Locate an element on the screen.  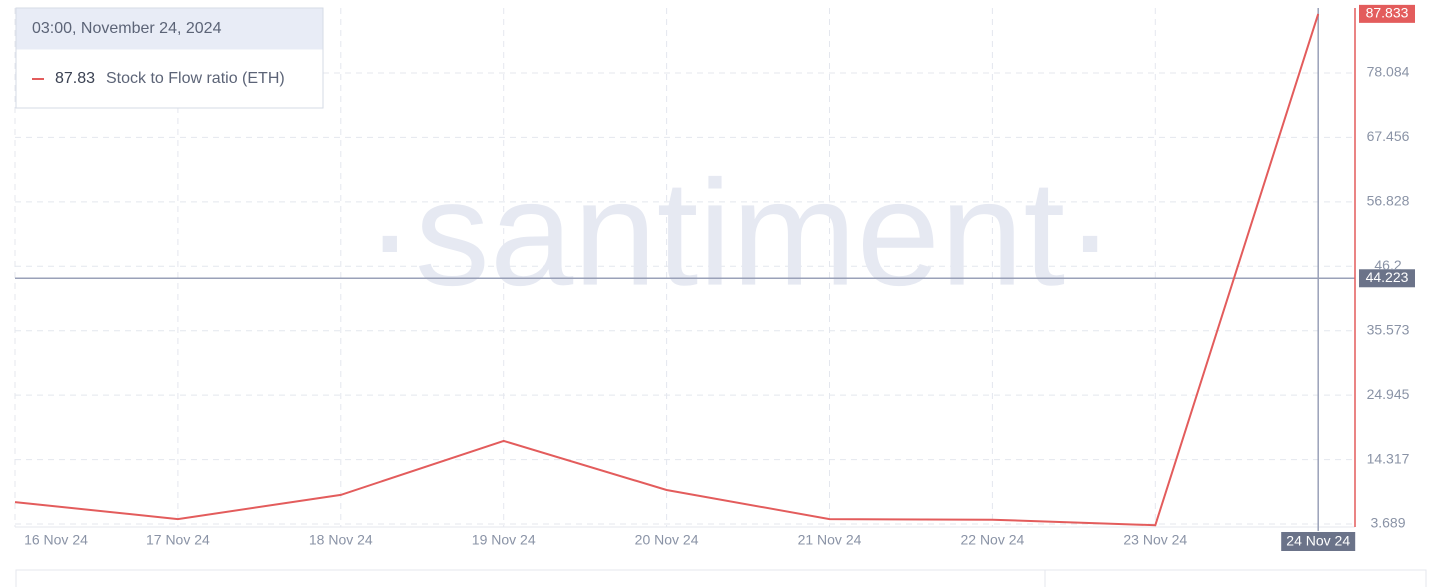
y-tick-label: 46.2 is located at coordinates (1387, 265).